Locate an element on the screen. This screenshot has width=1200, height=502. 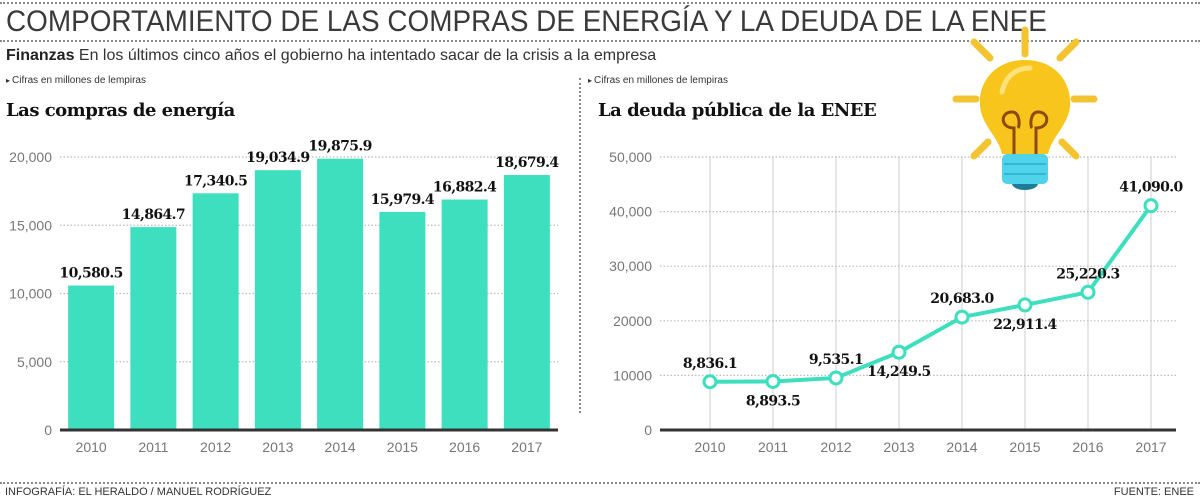
data-point-2015 is located at coordinates (1025, 305).